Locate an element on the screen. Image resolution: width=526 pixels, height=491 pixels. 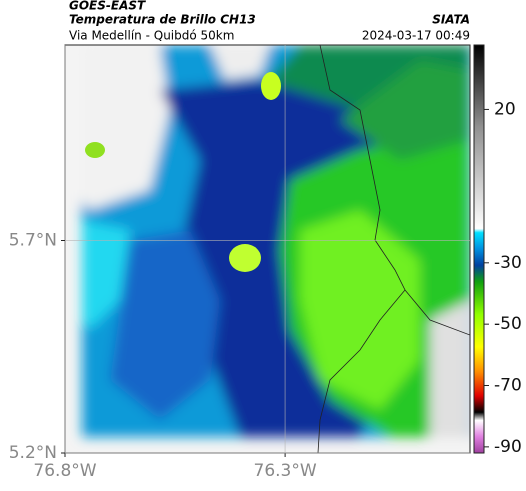
lon-tick-label: 76.8°W is located at coordinates (64, 471).